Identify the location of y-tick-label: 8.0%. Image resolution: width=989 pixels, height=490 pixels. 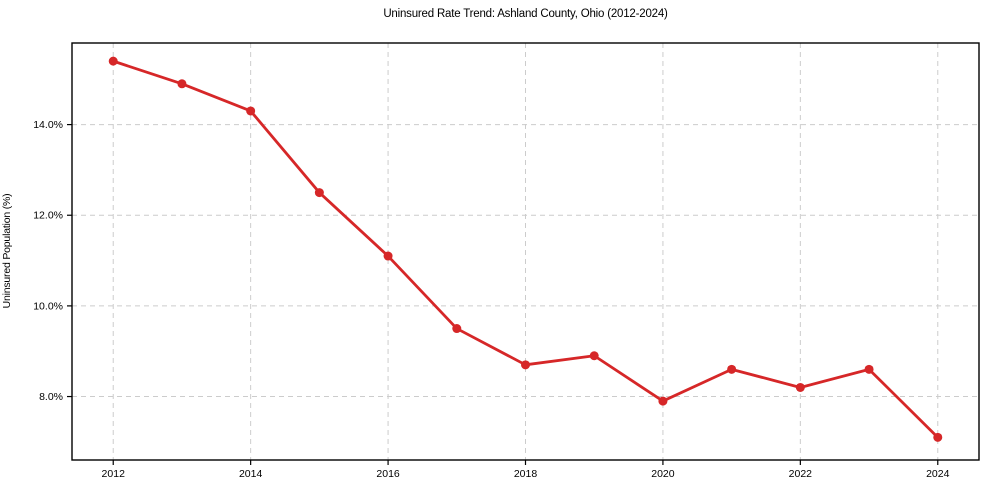
(51, 397).